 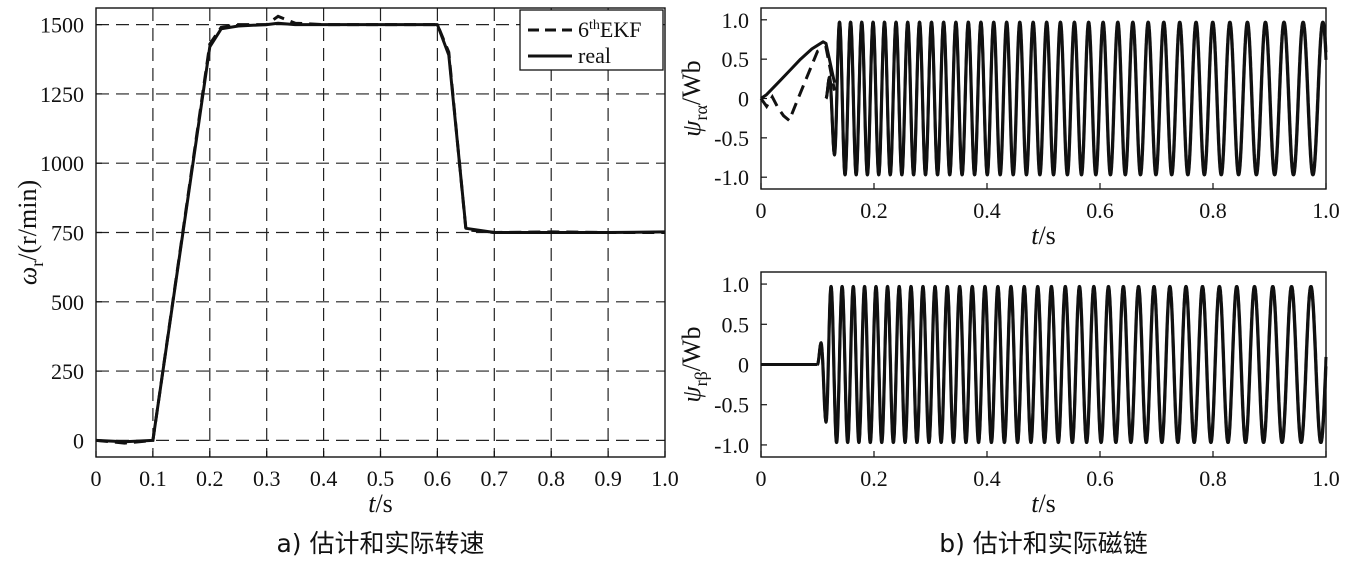 I want to click on series-real-line, so click(x=798, y=70).